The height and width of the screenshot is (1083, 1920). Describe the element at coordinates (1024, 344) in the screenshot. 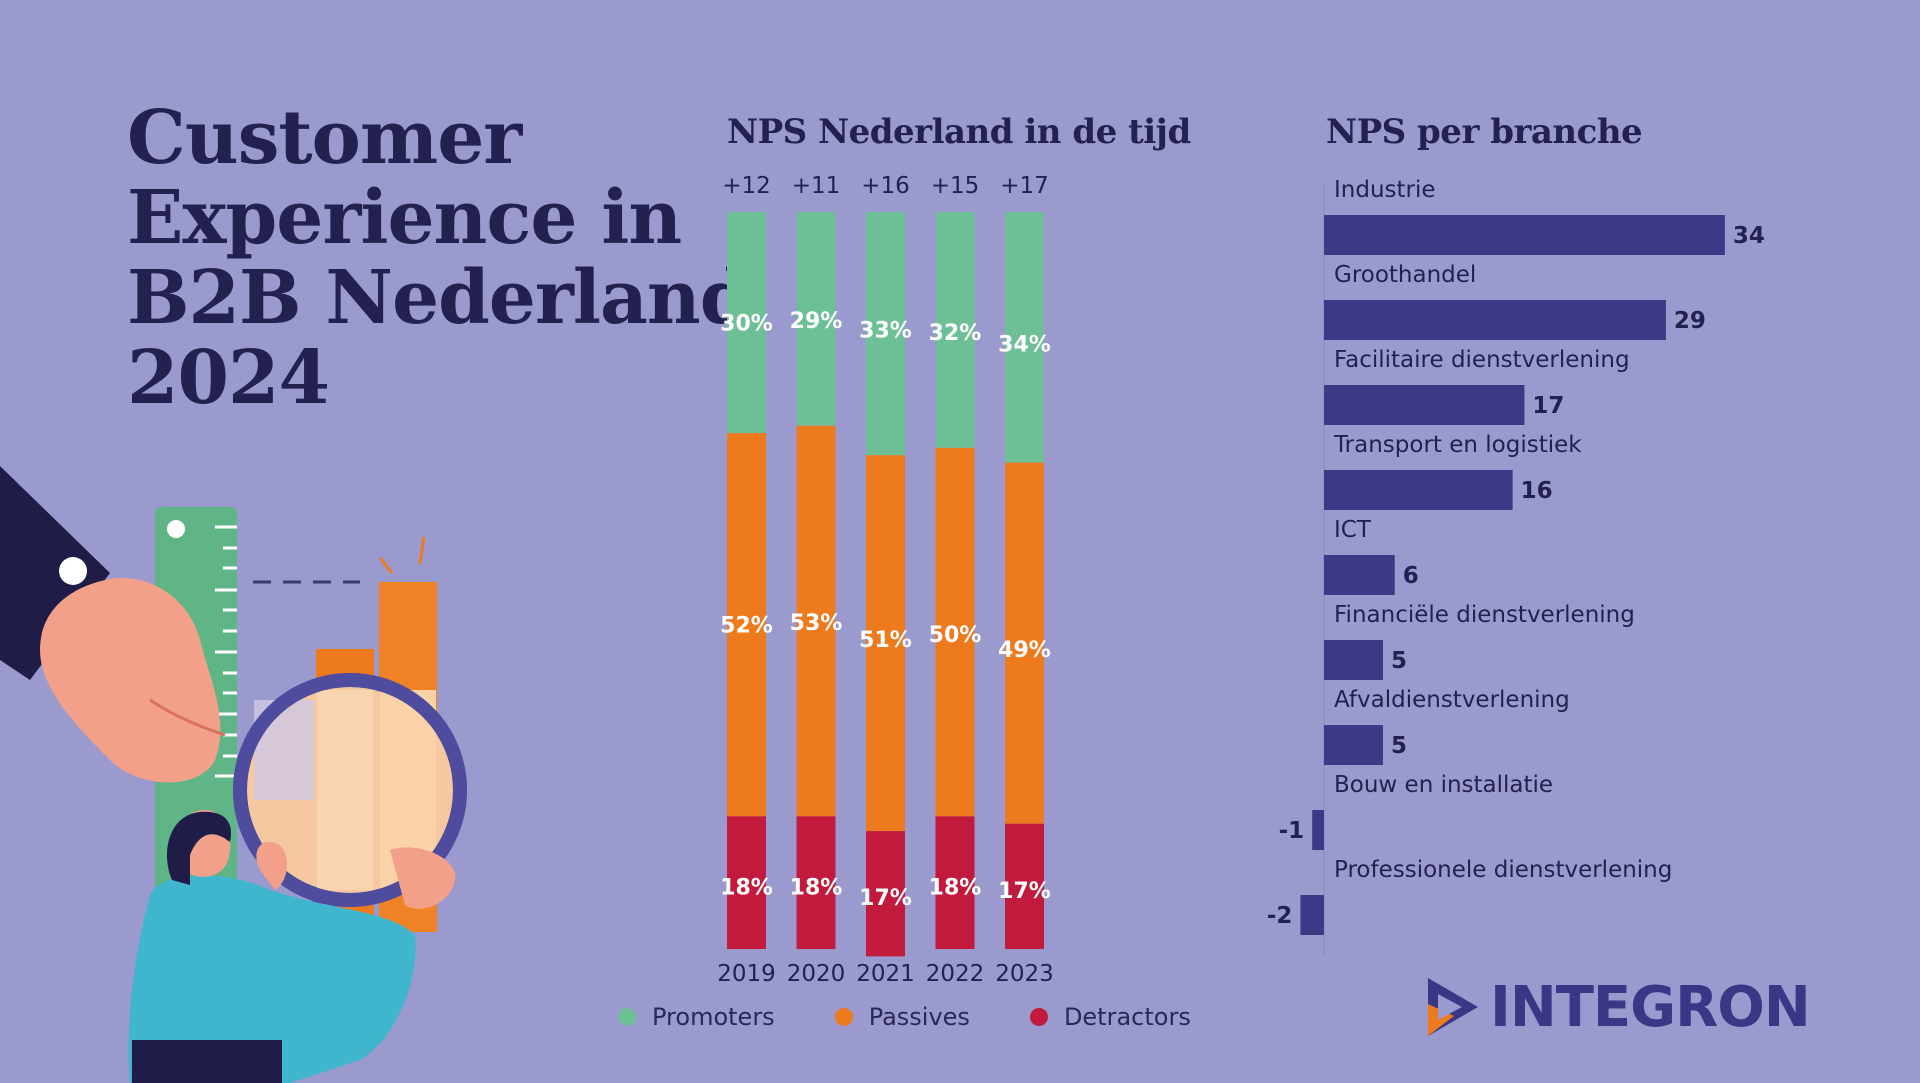

I see `bar-value-label: 34%` at that location.